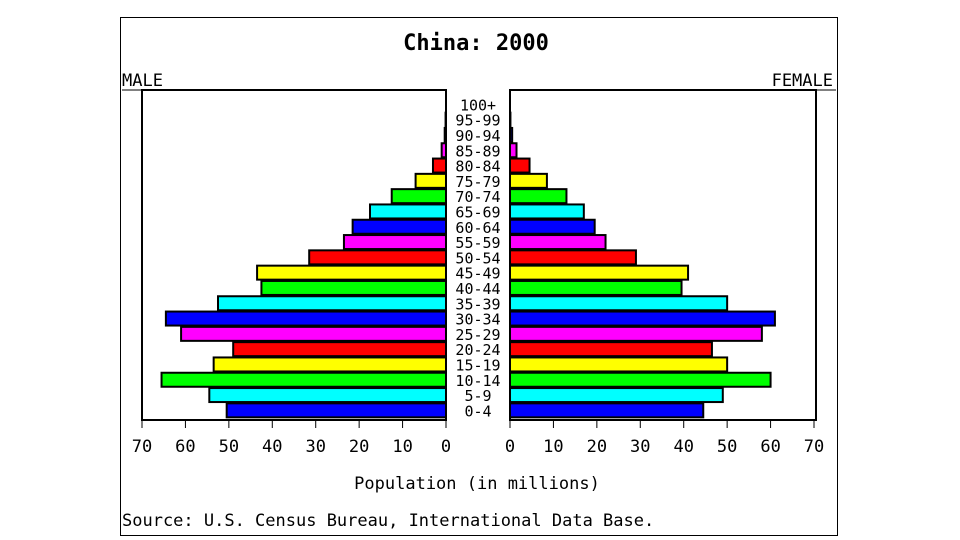 This screenshot has width=960, height=540. Describe the element at coordinates (142, 81) in the screenshot. I see `male-label: MALE` at that location.